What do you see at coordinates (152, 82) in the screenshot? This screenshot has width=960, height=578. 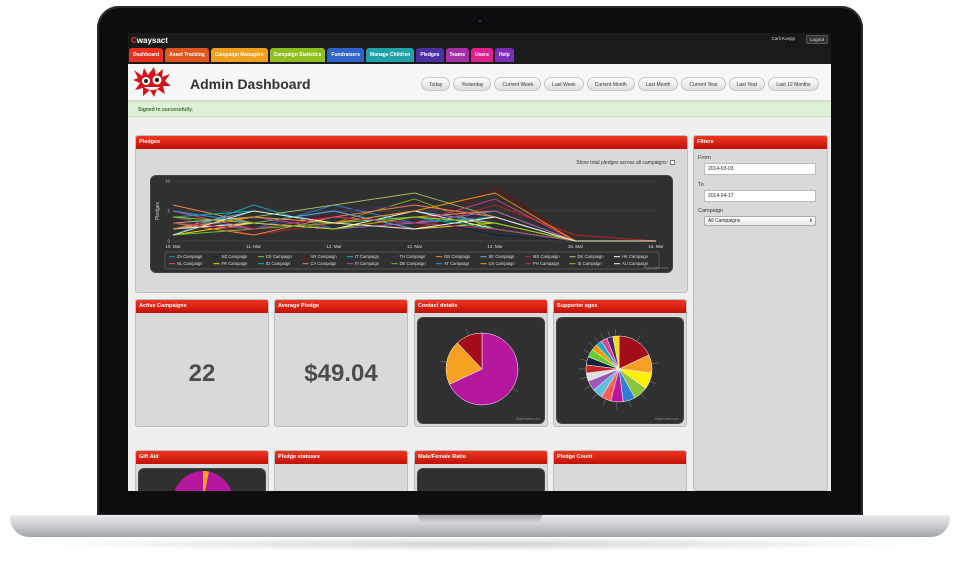 I see `mascot-logo-icon` at bounding box center [152, 82].